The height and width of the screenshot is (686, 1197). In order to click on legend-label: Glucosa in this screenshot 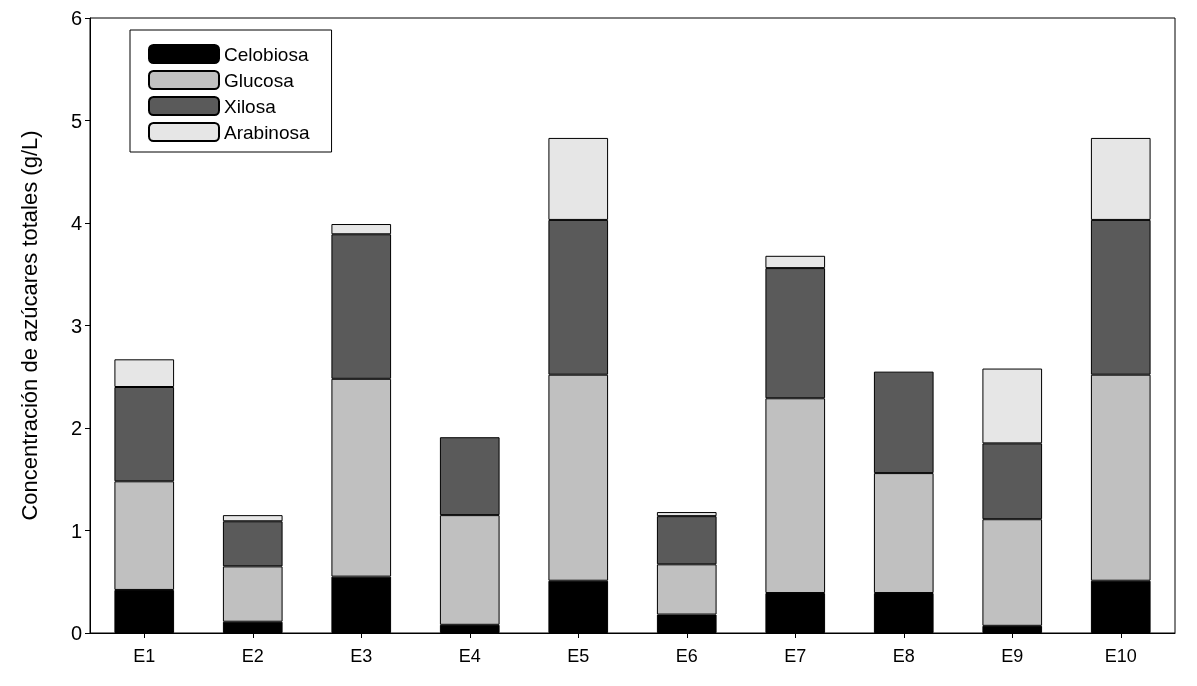, I will do `click(259, 80)`.